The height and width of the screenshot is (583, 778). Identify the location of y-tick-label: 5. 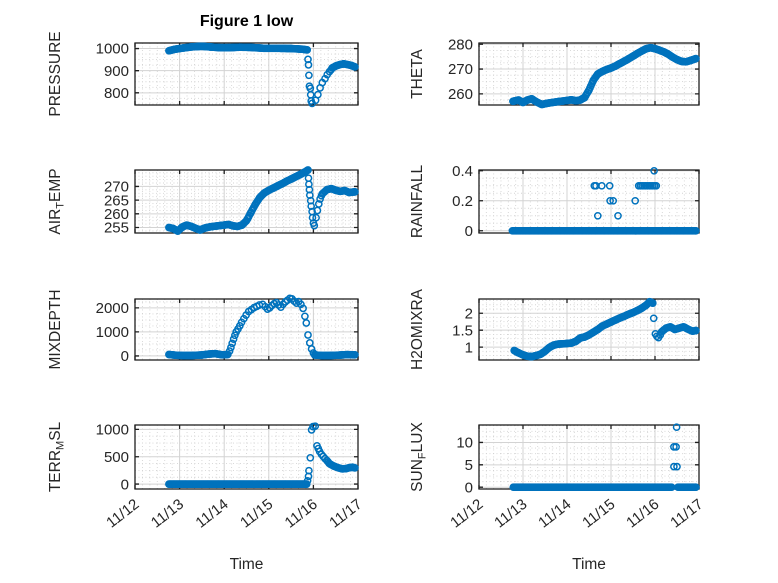
(469, 465).